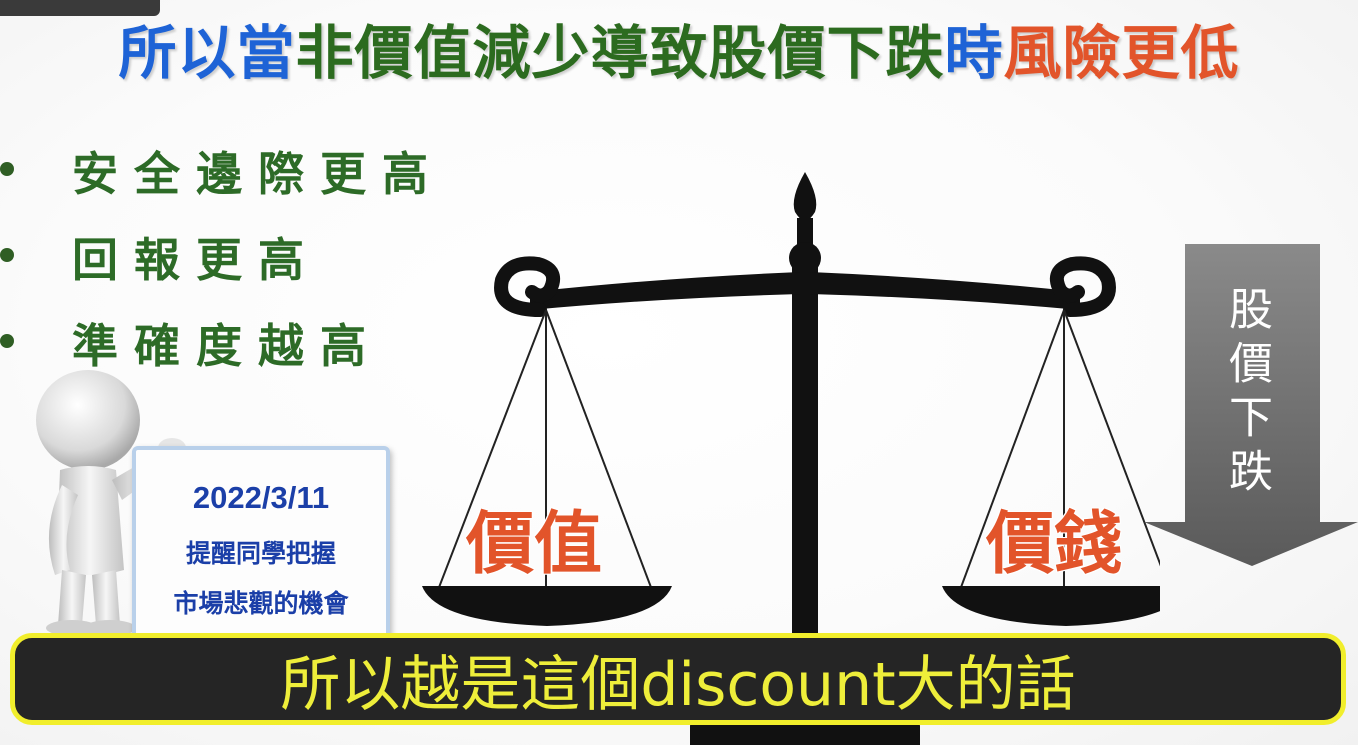  I want to click on subtitle-caption: 所以越是這個discount大的話, so click(678, 679).